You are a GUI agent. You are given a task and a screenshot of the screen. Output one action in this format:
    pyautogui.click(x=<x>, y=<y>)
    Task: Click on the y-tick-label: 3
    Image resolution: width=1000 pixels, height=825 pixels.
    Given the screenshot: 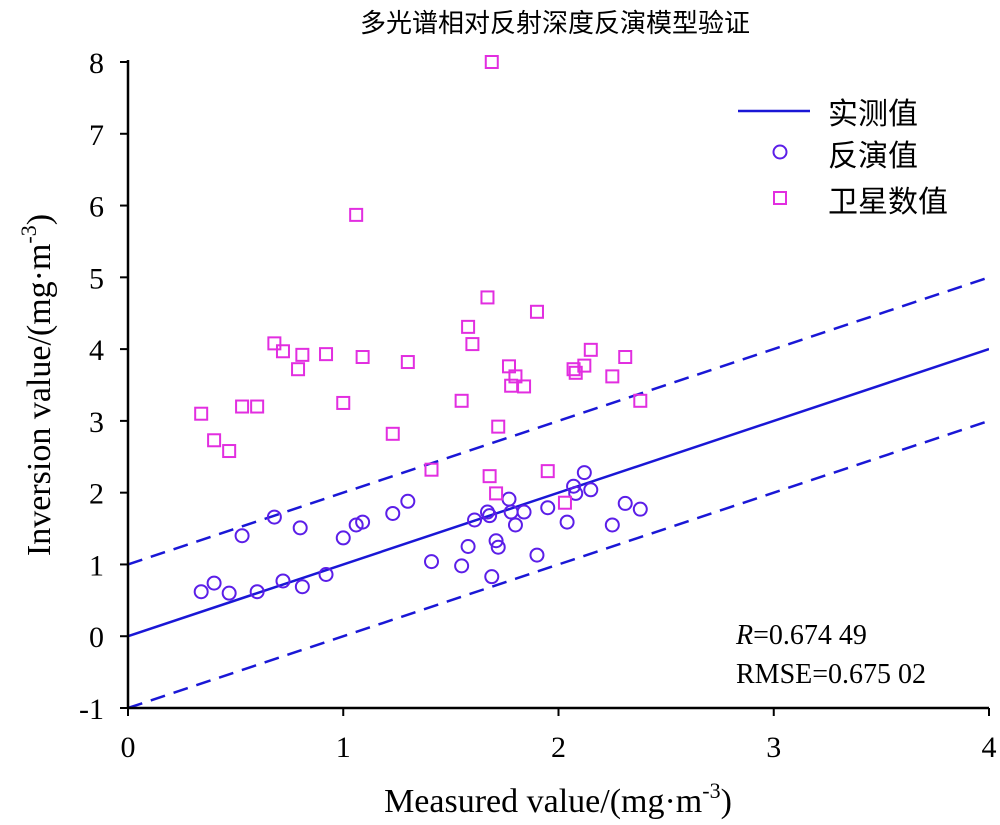 What is the action you would take?
    pyautogui.click(x=96, y=422)
    